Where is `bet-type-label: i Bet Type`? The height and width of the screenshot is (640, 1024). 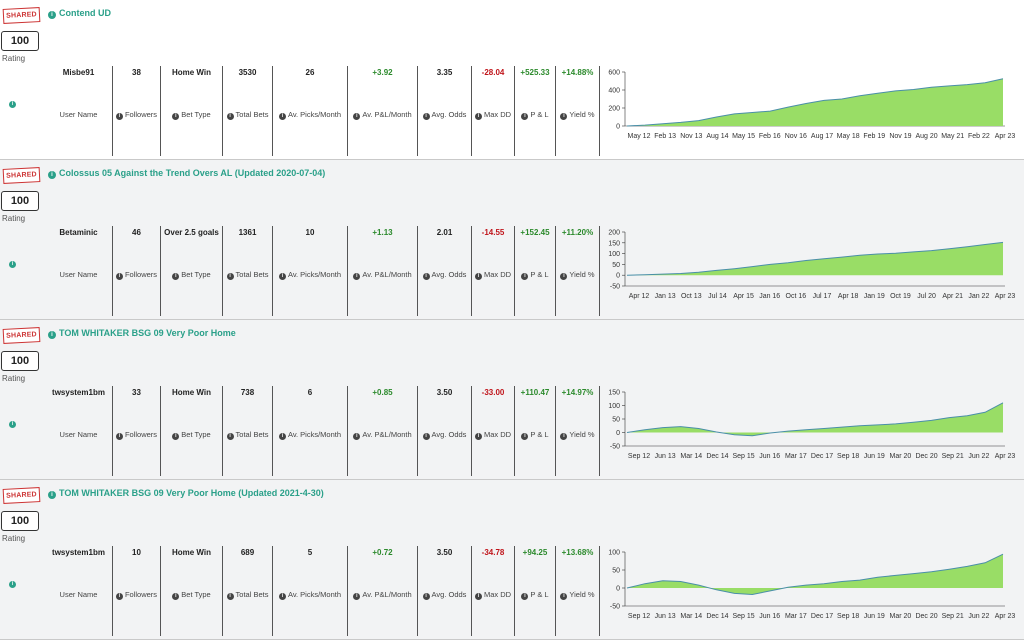 bet-type-label: i Bet Type is located at coordinates (191, 595).